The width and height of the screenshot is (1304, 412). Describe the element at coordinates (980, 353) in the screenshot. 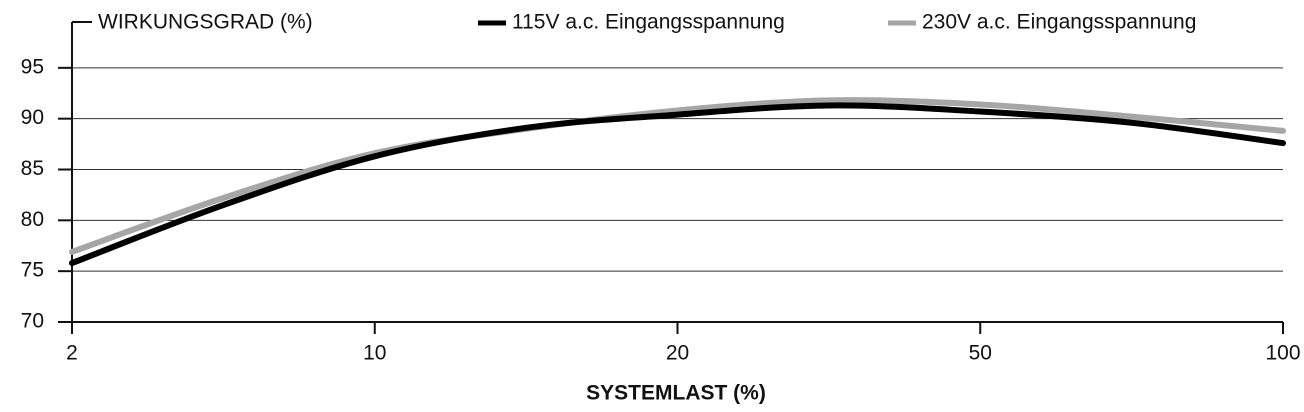

I see `x-tick-label: 50` at that location.